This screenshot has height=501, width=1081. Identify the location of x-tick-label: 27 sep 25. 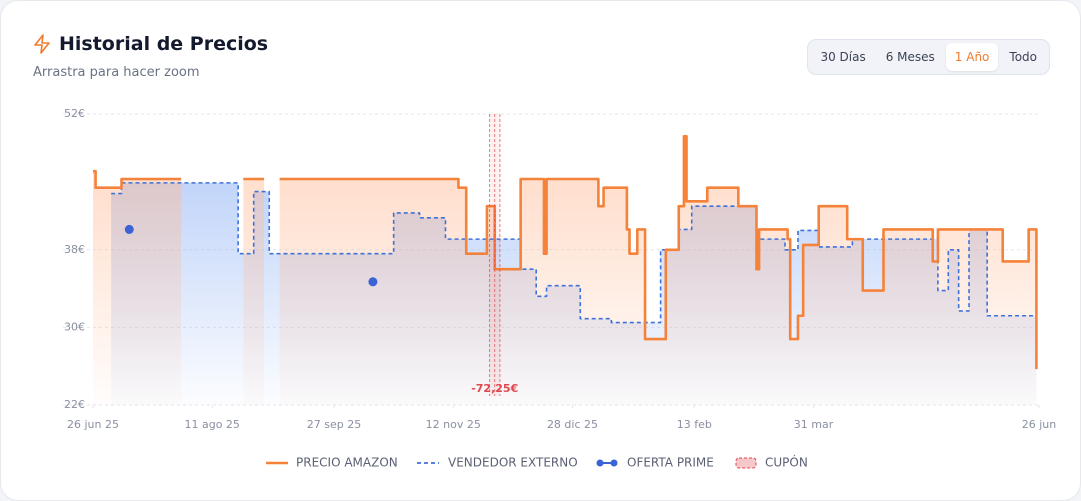
(334, 424).